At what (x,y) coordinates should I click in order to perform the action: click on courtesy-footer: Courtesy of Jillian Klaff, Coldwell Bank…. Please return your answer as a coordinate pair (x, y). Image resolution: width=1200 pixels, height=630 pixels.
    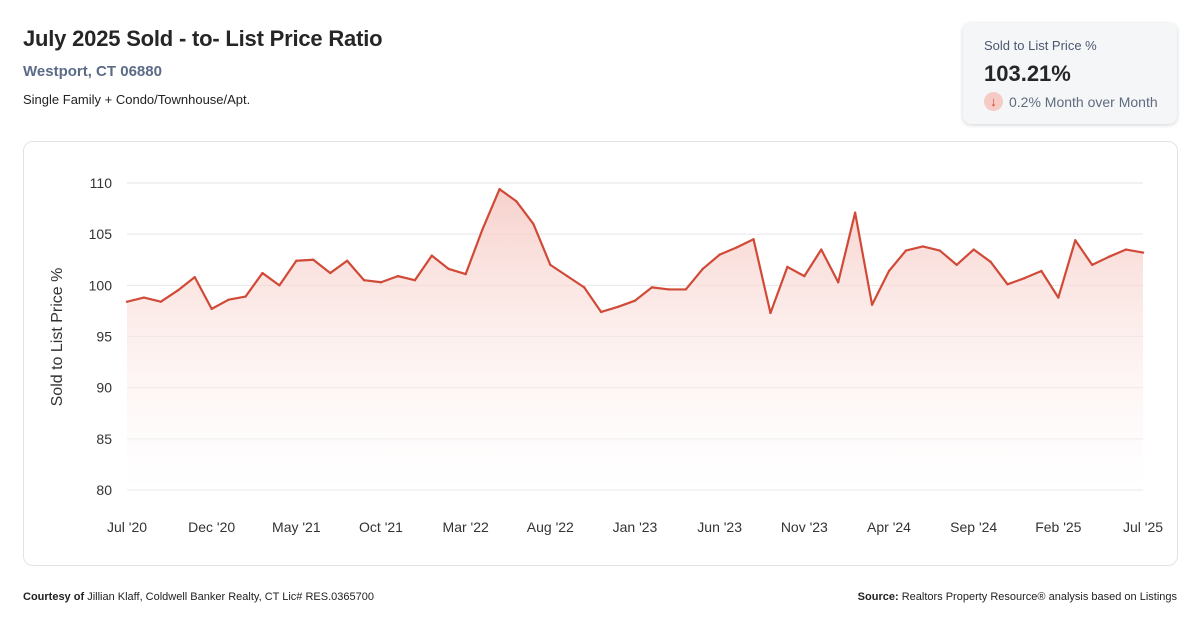
    Looking at the image, I should click on (198, 597).